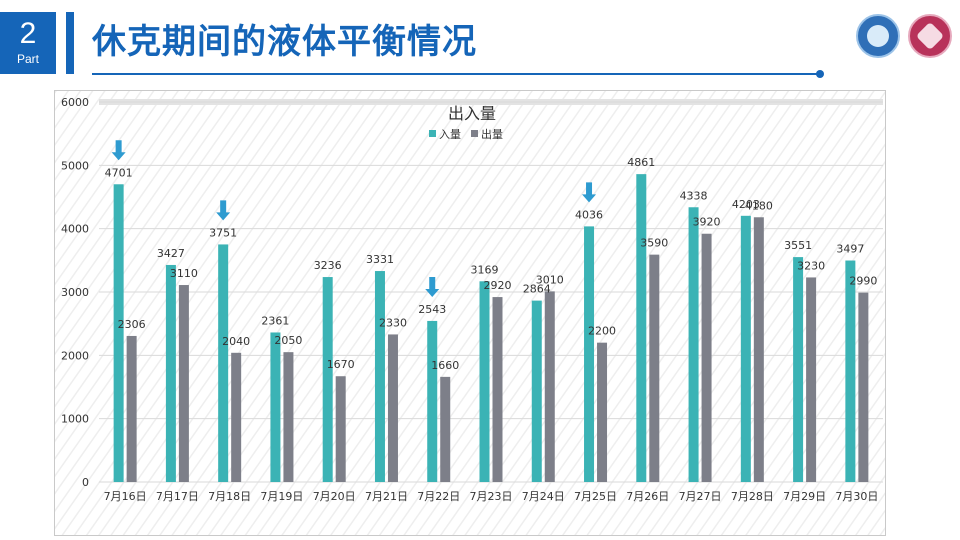  Describe the element at coordinates (177, 496) in the screenshot. I see `x-tick-label: 7月17日` at that location.